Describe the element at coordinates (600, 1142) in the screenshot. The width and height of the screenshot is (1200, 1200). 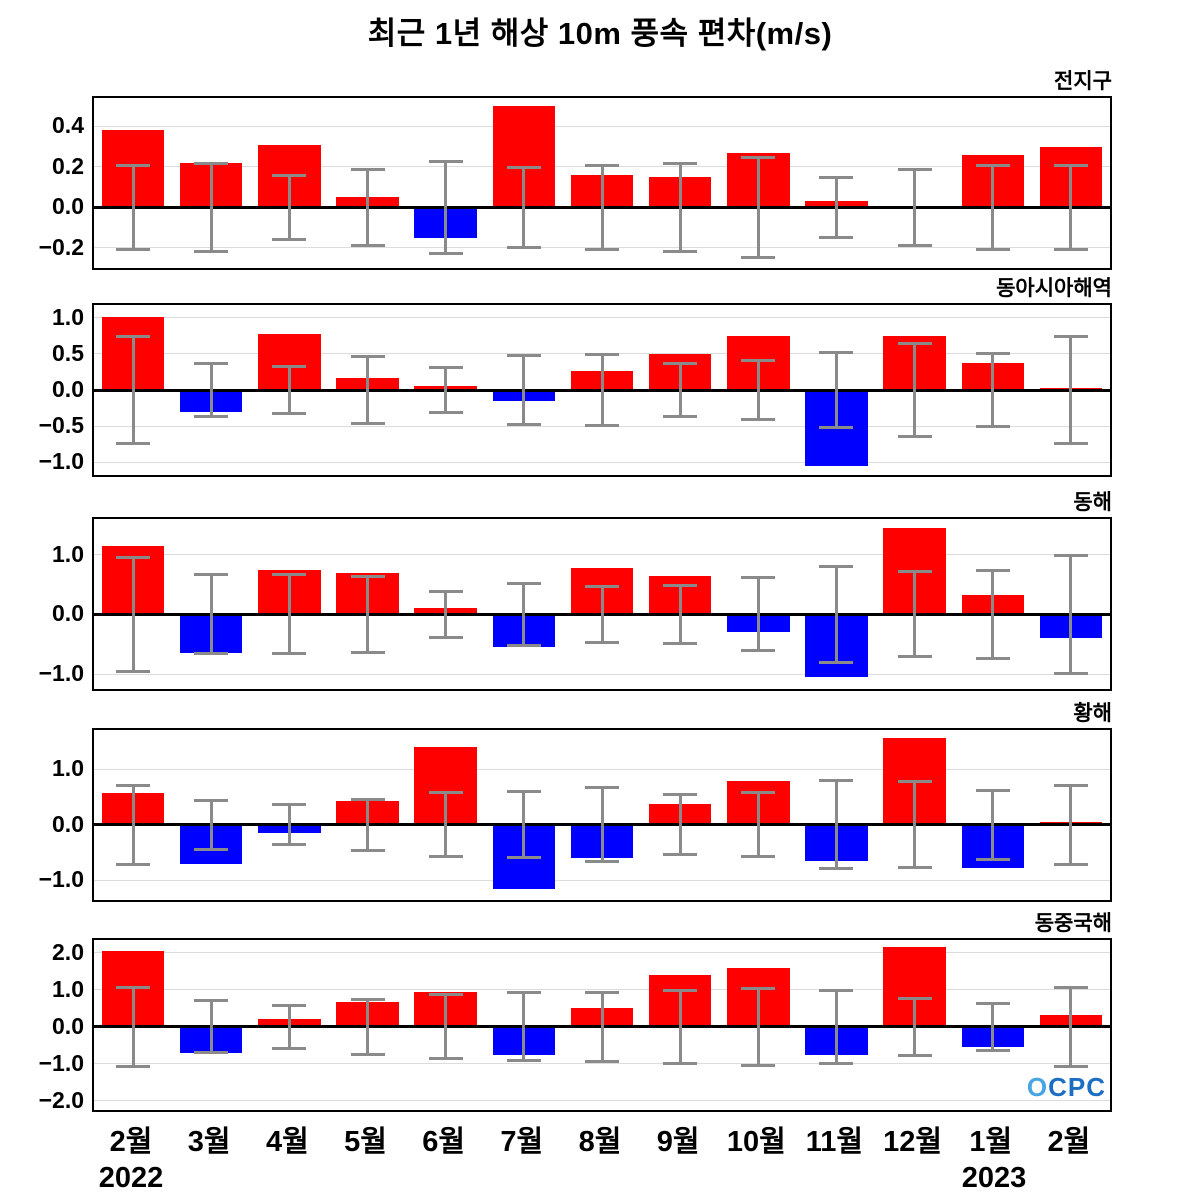
I see `x-tick-label: 8월` at that location.